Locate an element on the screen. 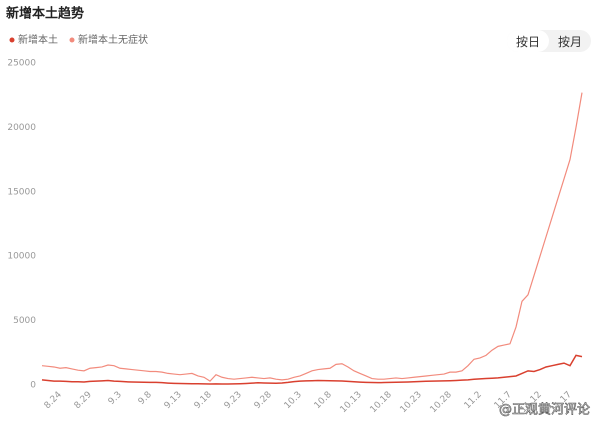 The image size is (600, 432). x-tick-label: 8.24 is located at coordinates (53, 400).